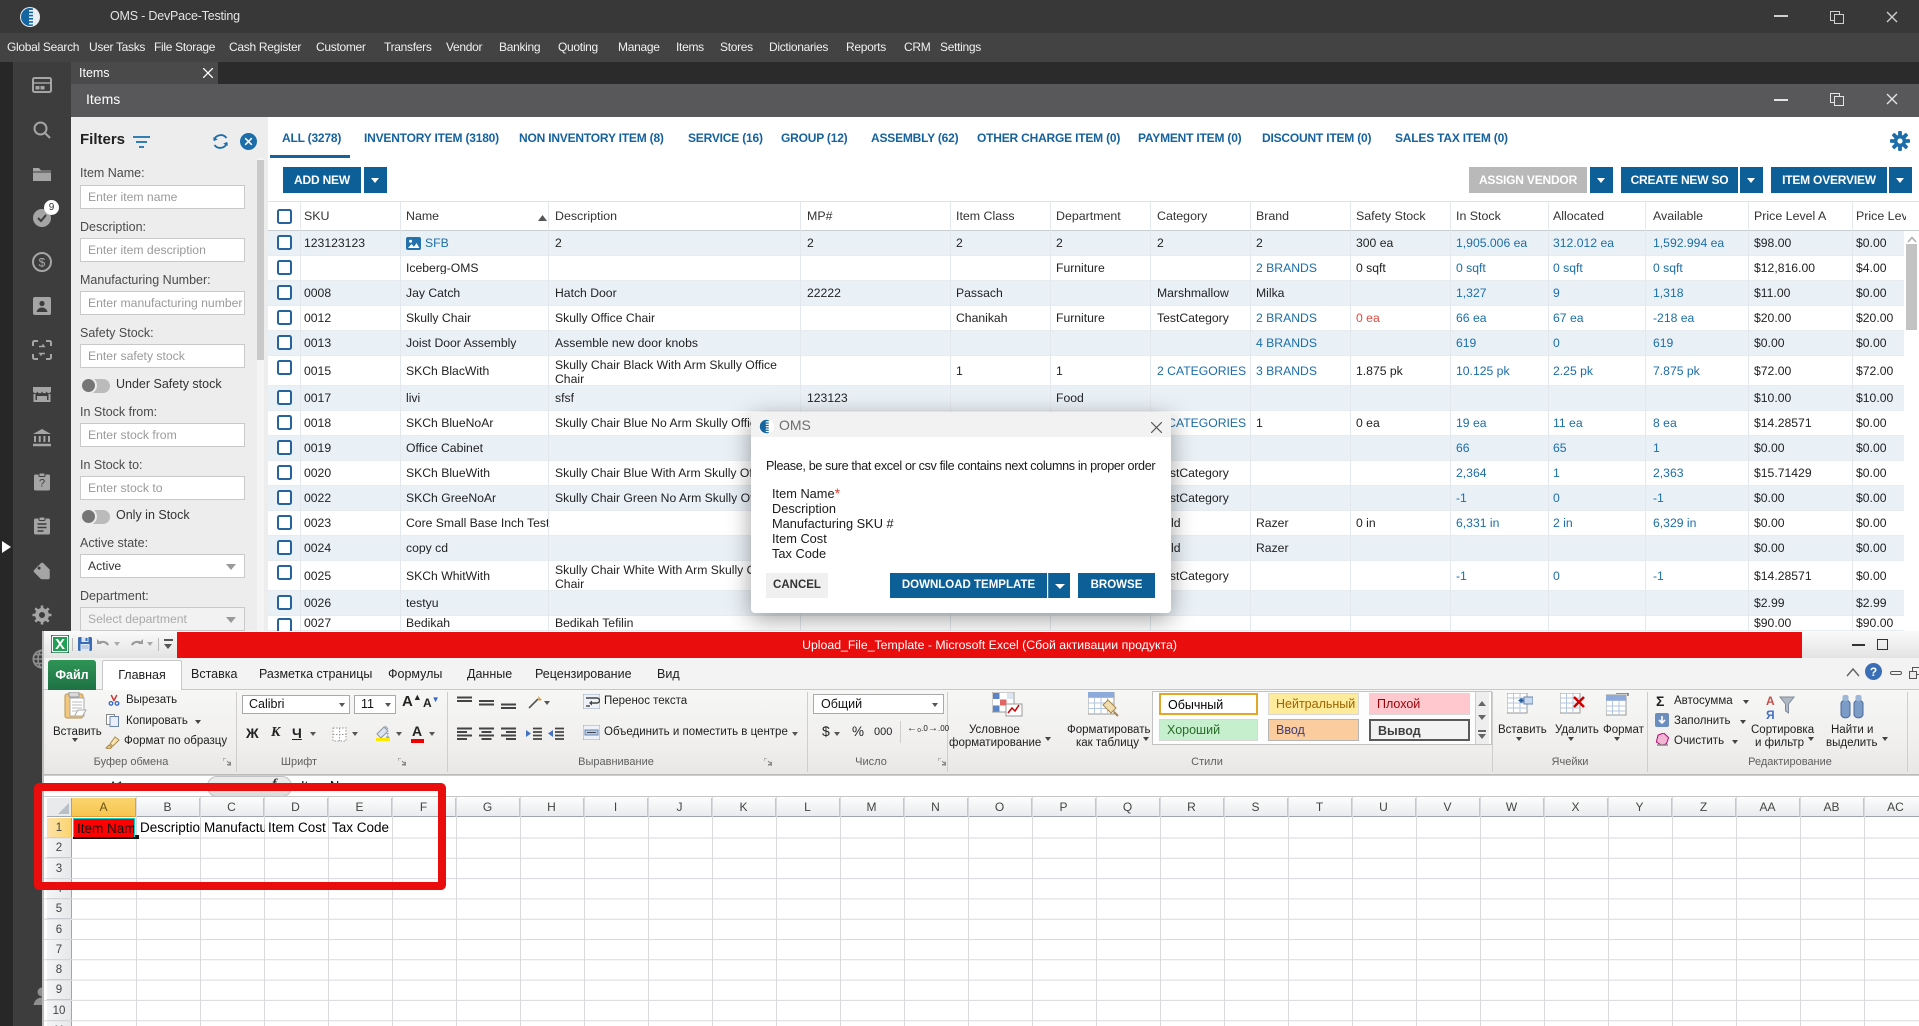 The height and width of the screenshot is (1026, 1919). I want to click on svg-text: Я, so click(1770, 714).